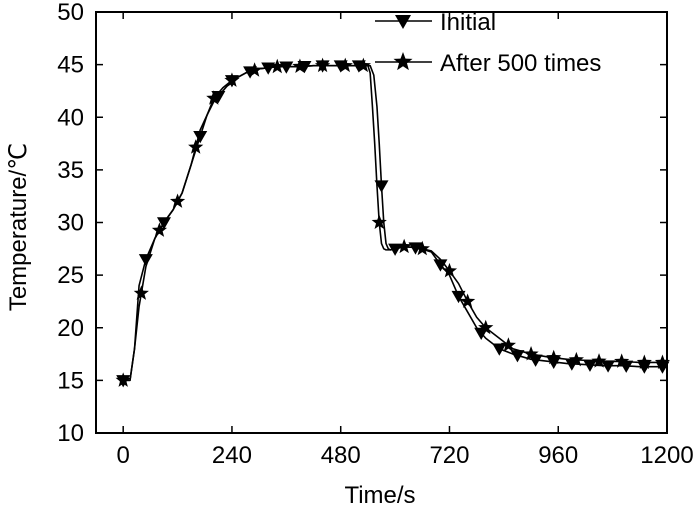 This screenshot has width=700, height=508. What do you see at coordinates (666, 455) in the screenshot?
I see `x-tick-label: 1200` at bounding box center [666, 455].